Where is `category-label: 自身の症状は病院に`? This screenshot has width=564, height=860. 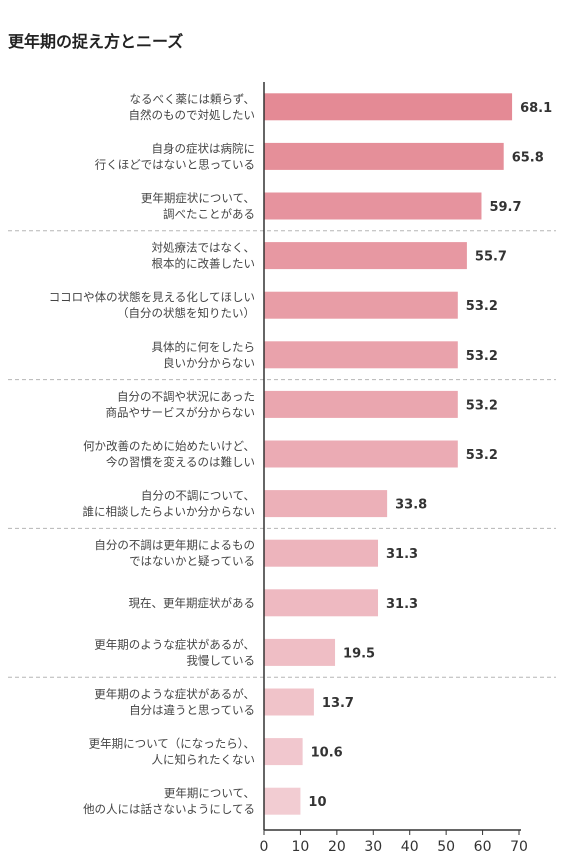
category-label: 自身の症状は病院に is located at coordinates (204, 148).